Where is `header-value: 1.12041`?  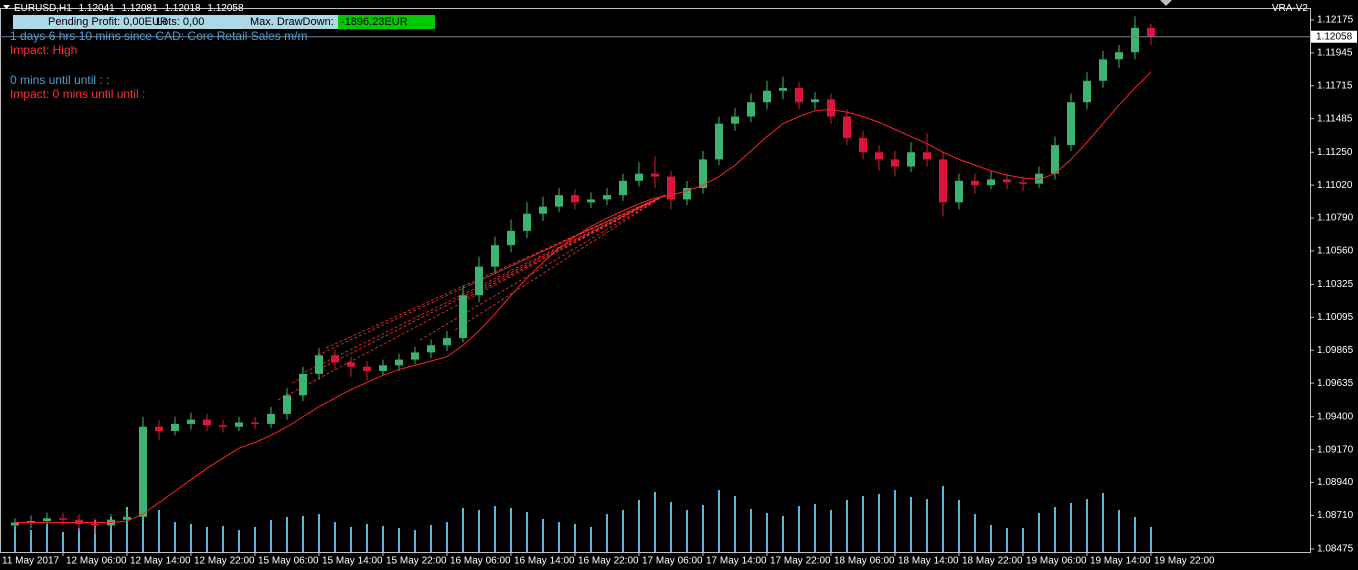
header-value: 1.12041 is located at coordinates (96, 8).